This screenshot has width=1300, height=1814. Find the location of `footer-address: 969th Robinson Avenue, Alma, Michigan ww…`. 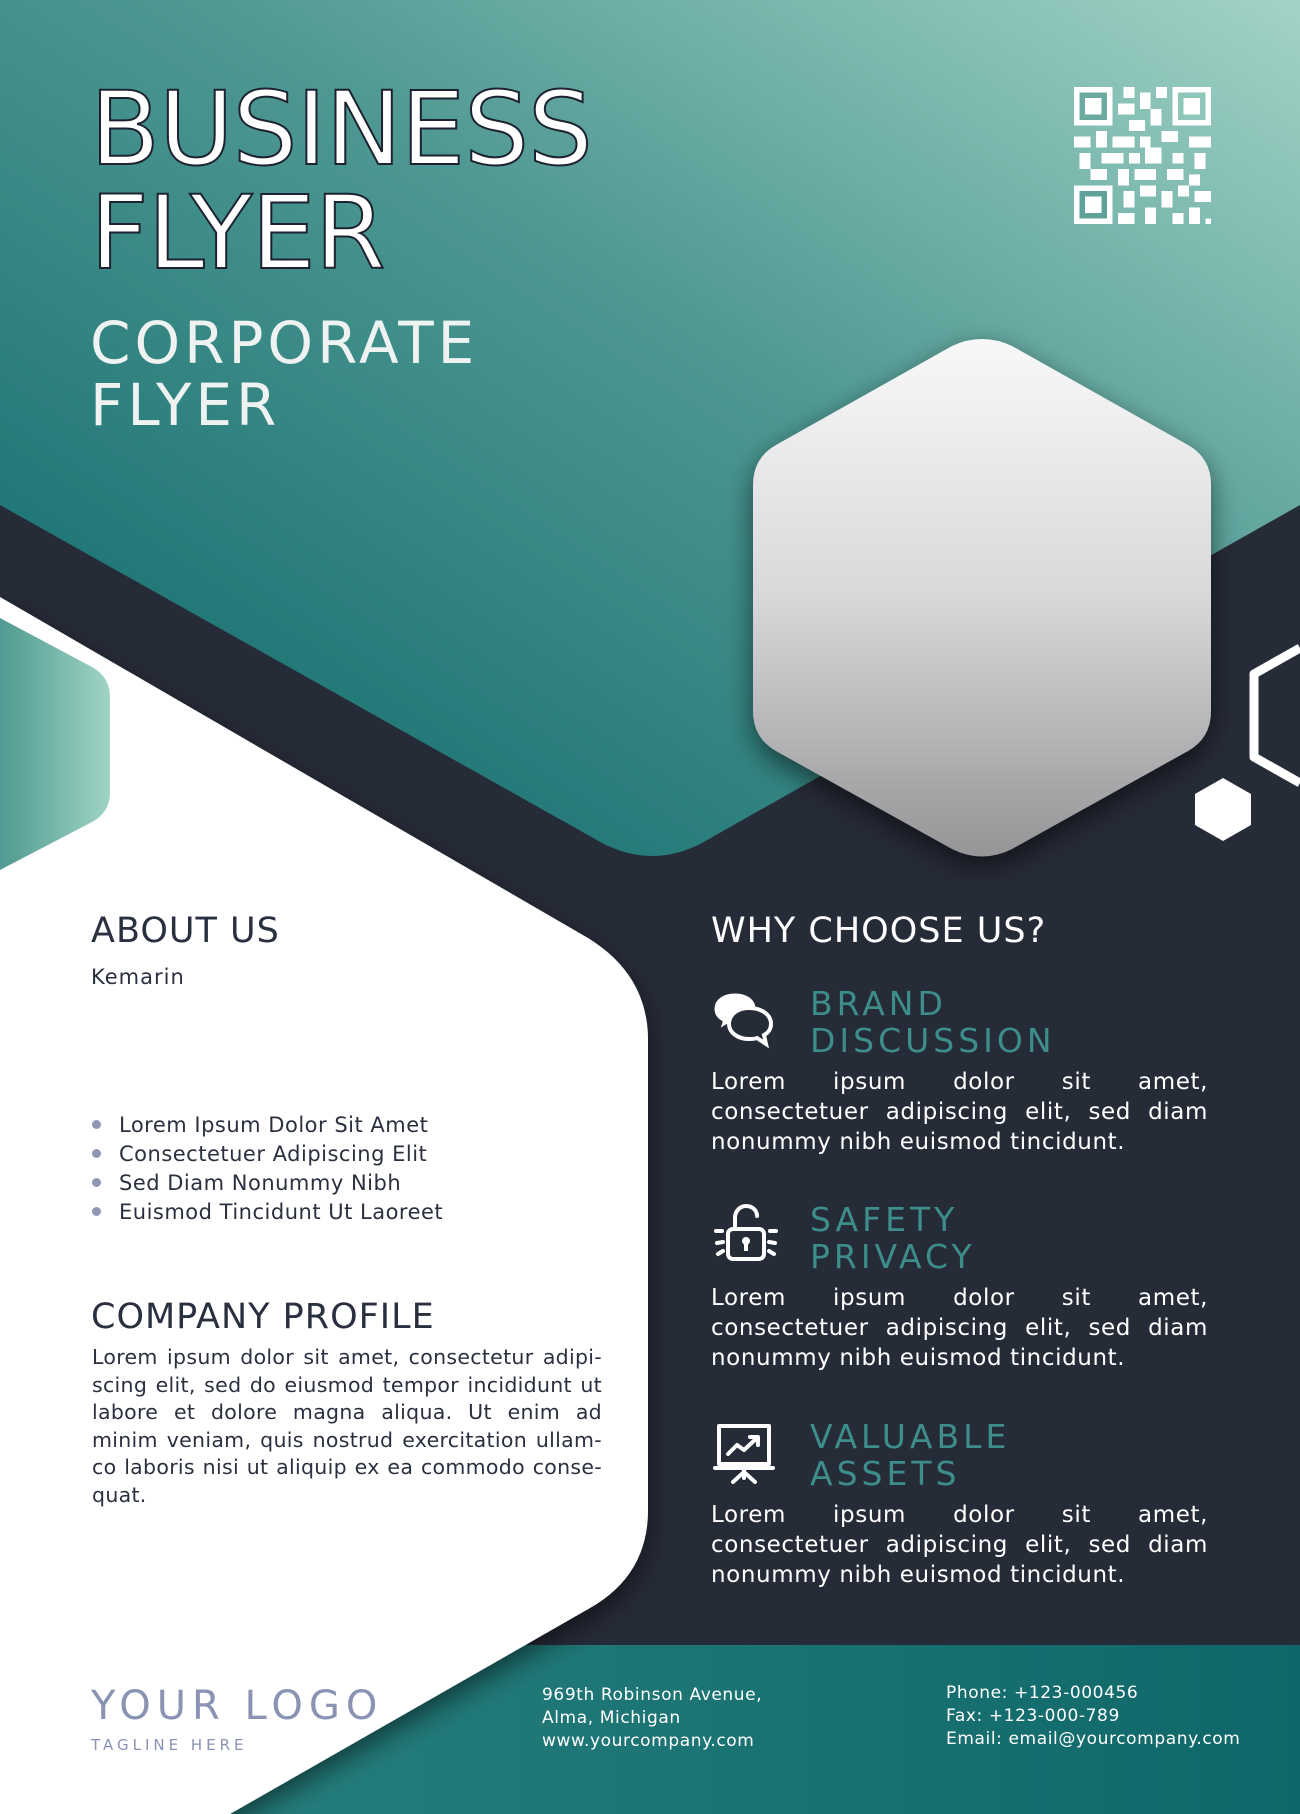

footer-address: 969th Robinson Avenue, Alma, Michigan ww… is located at coordinates (652, 1718).